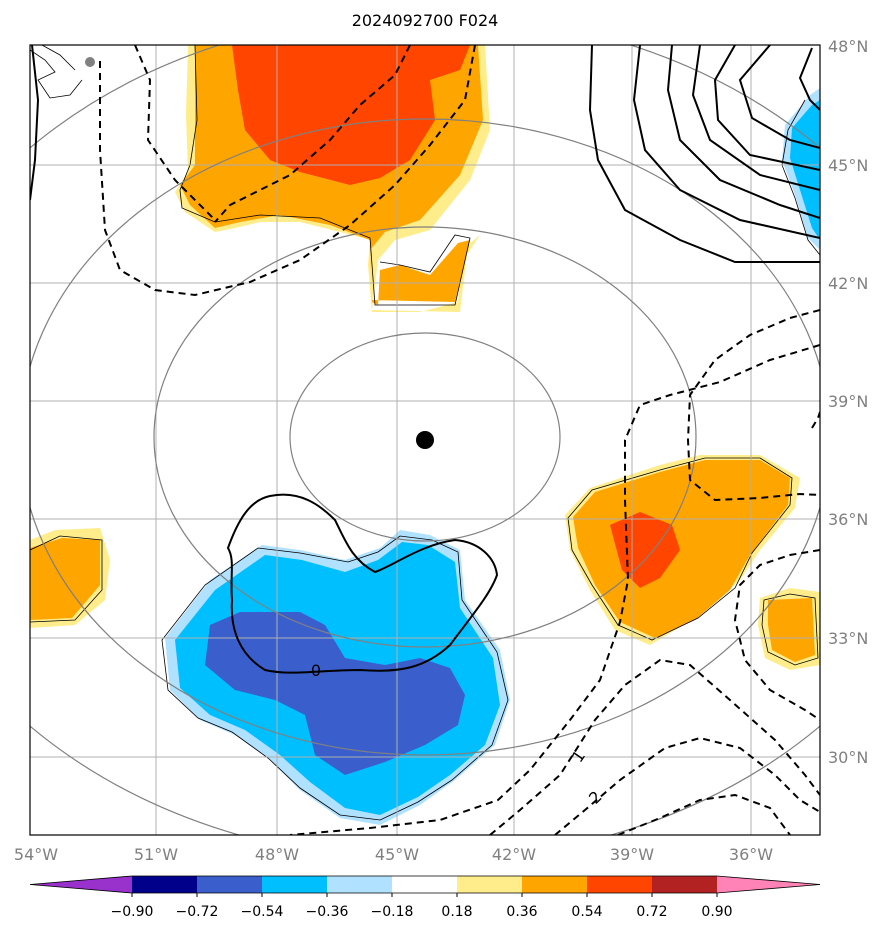  I want to click on y-tick-label: 39°N, so click(848, 401).